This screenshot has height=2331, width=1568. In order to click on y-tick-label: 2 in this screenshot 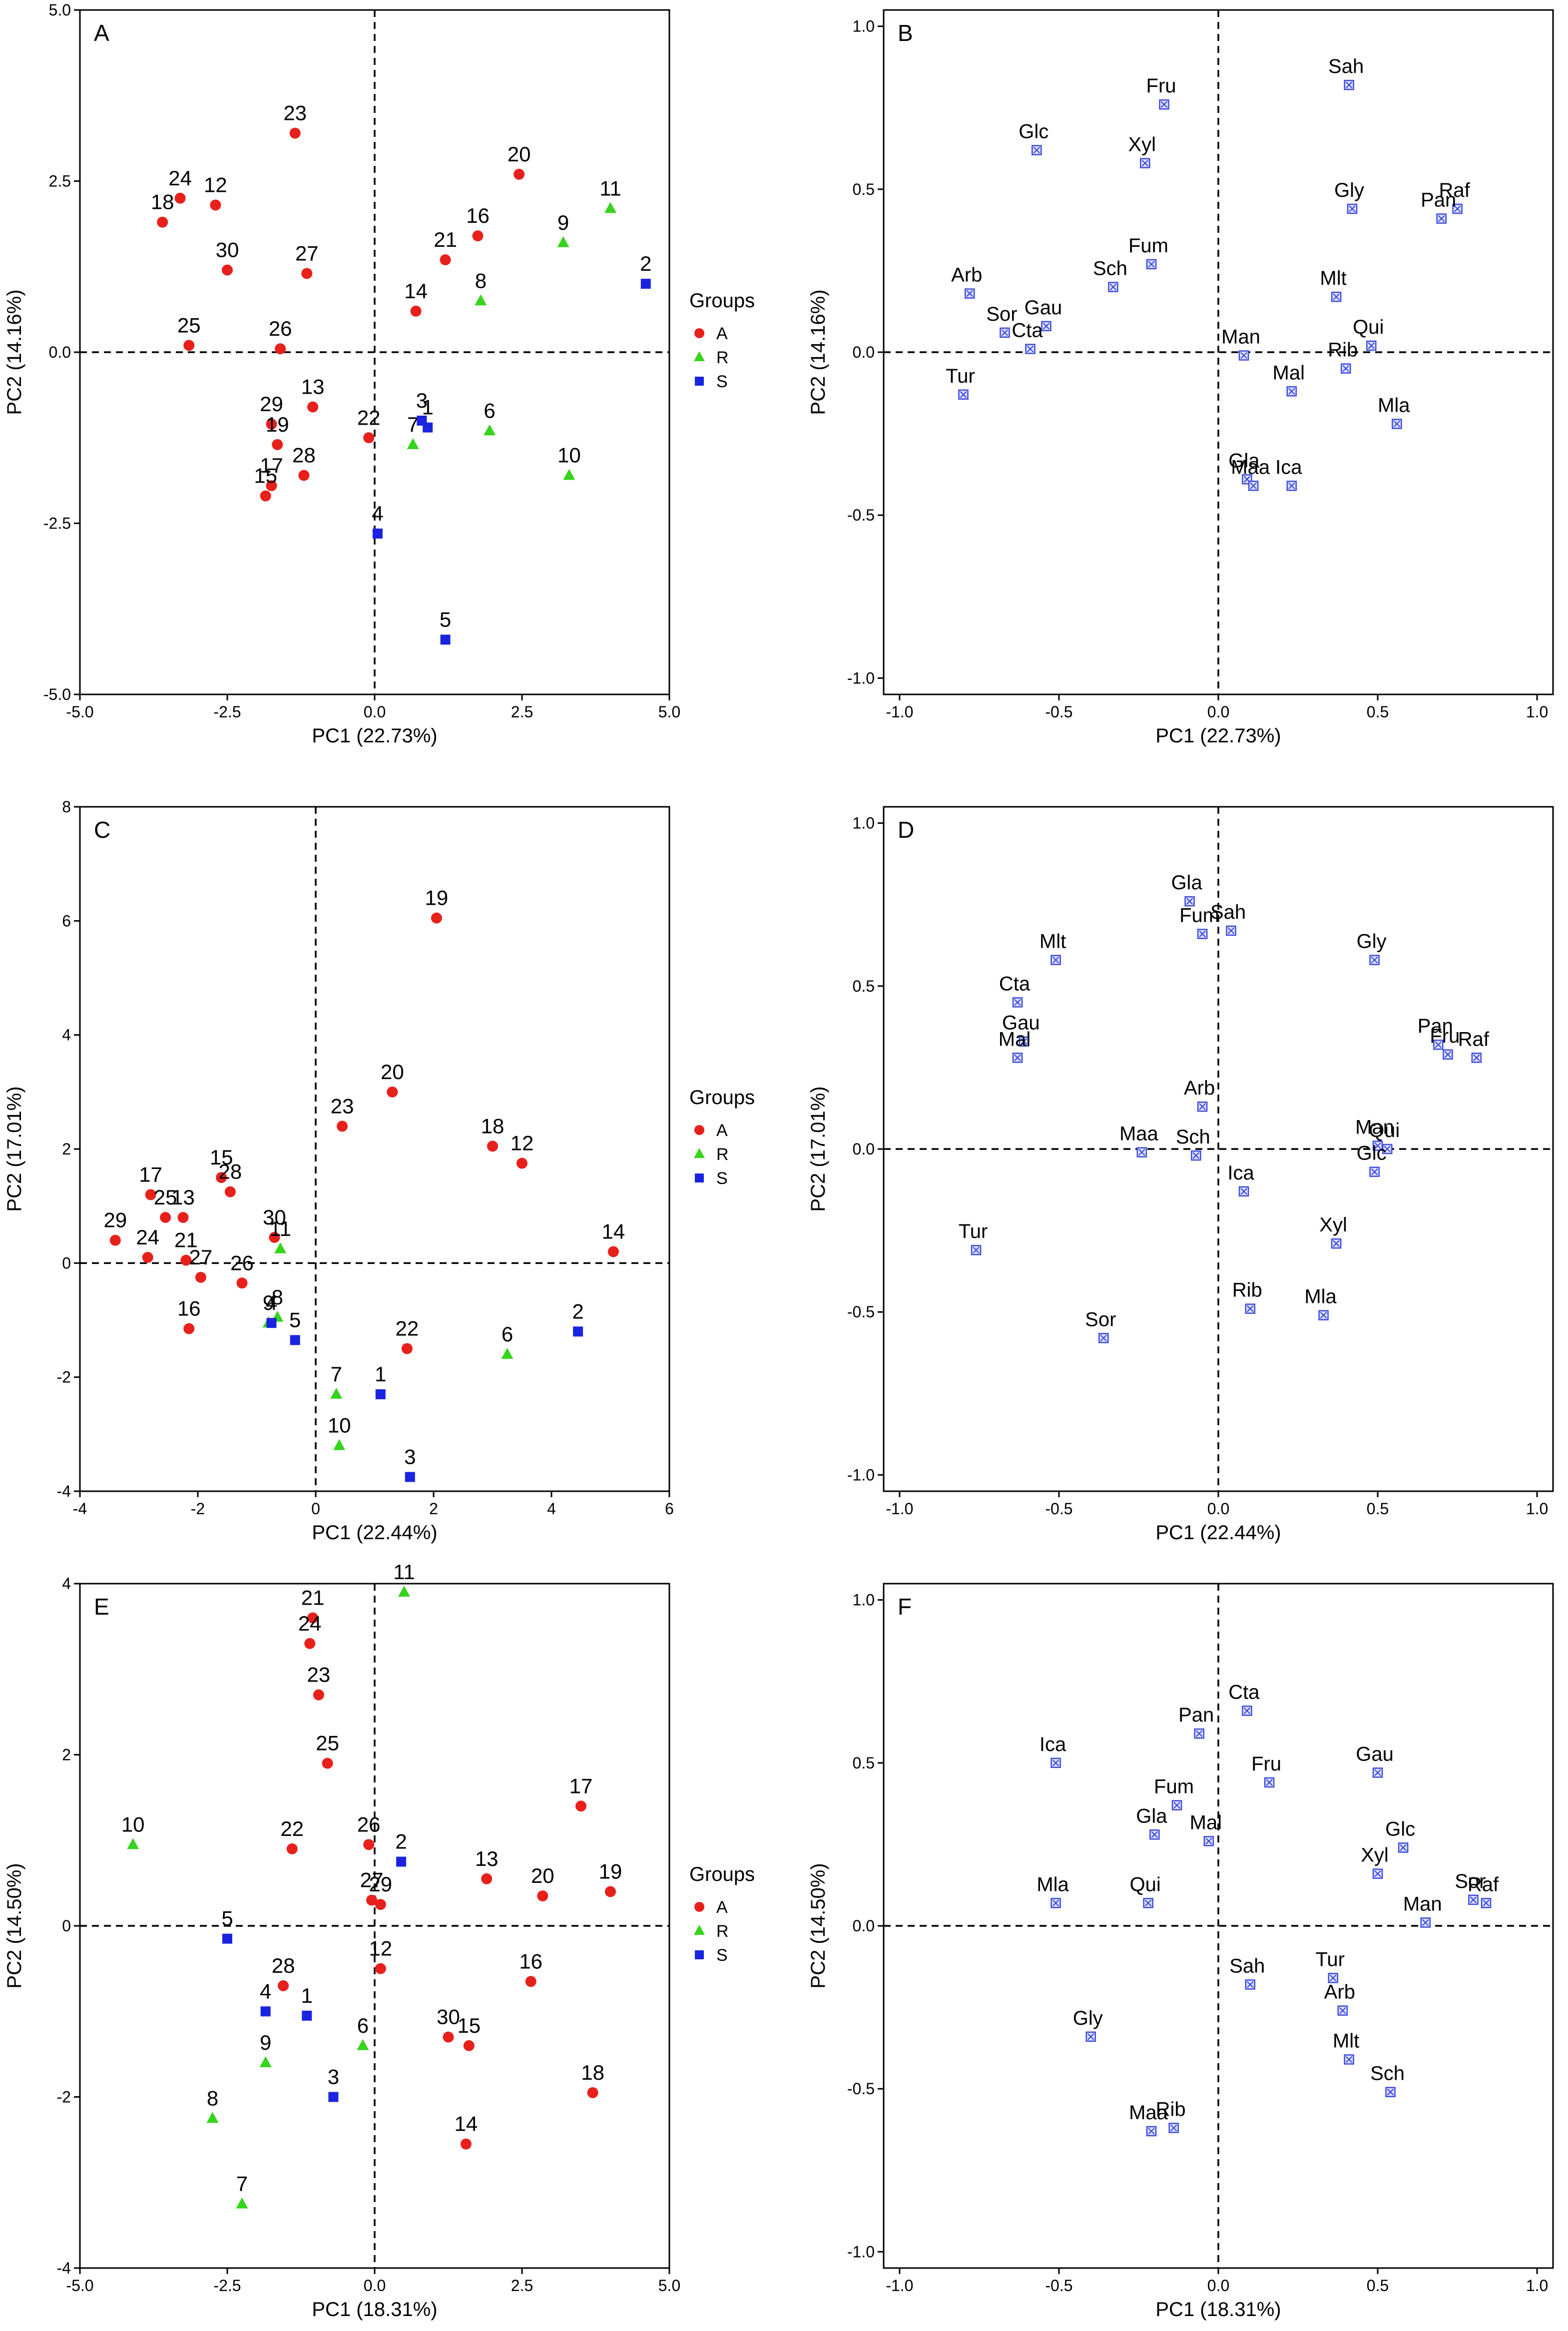, I will do `click(66, 1755)`.